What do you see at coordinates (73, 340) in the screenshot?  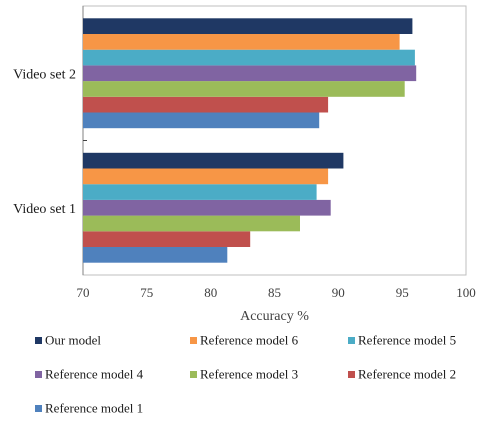 I see `legend-label: Our model` at bounding box center [73, 340].